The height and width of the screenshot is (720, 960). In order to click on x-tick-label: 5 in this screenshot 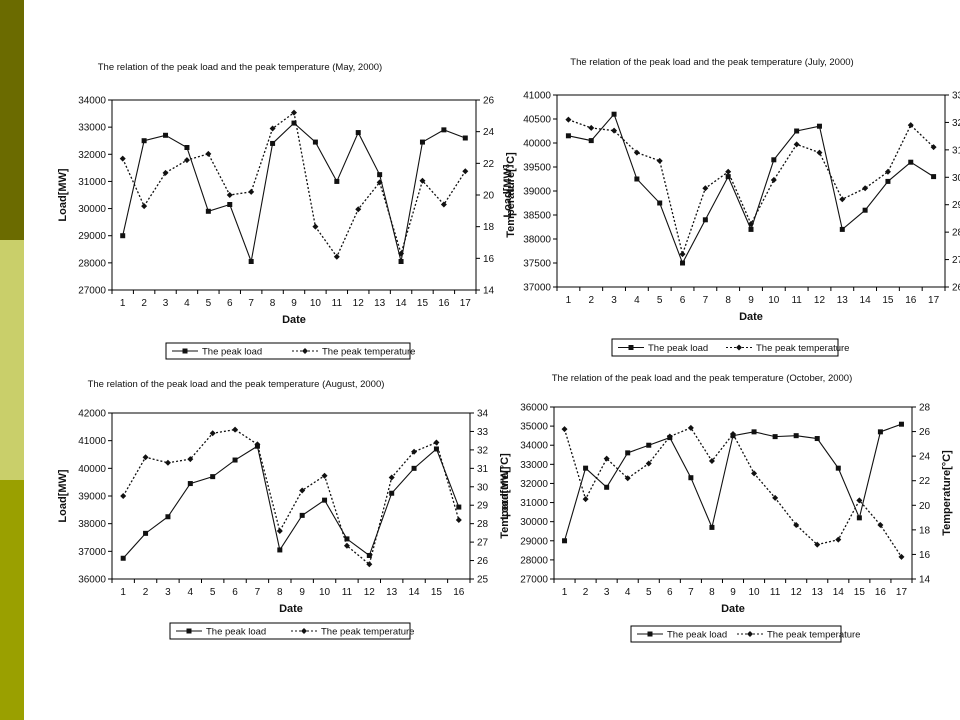, I will do `click(213, 592)`.